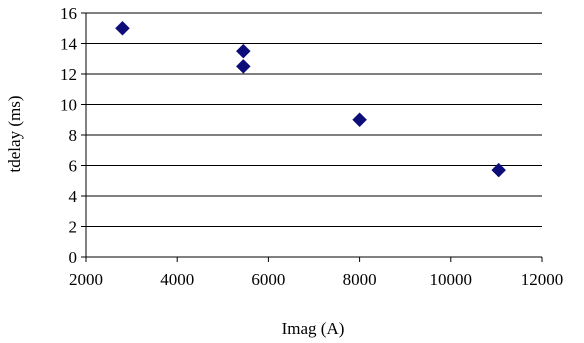 Image resolution: width=584 pixels, height=343 pixels. I want to click on y-tick-labels: 0 2 4 6 8 10 12 14 16, so click(69, 135).